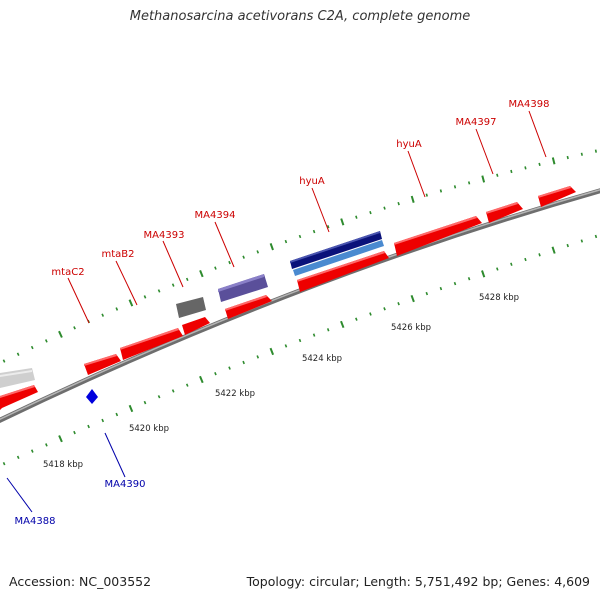  What do you see at coordinates (411, 328) in the screenshot?
I see `scale-label-5426: 5426 kbp` at bounding box center [411, 328].